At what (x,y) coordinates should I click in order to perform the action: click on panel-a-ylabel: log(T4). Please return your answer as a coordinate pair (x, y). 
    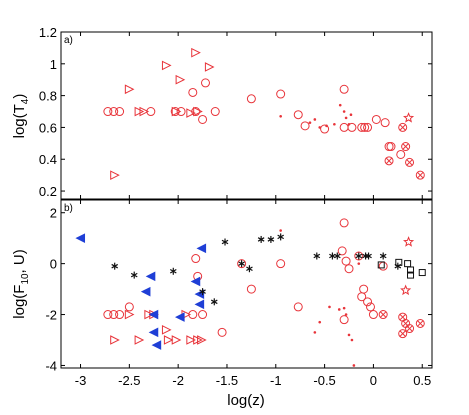
    Looking at the image, I should click on (21, 116).